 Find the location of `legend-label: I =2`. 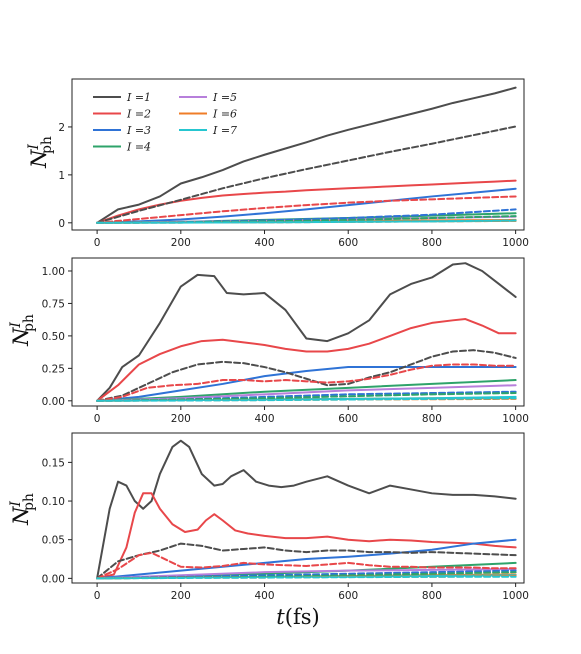

legend-label: I =2 is located at coordinates (138, 114).